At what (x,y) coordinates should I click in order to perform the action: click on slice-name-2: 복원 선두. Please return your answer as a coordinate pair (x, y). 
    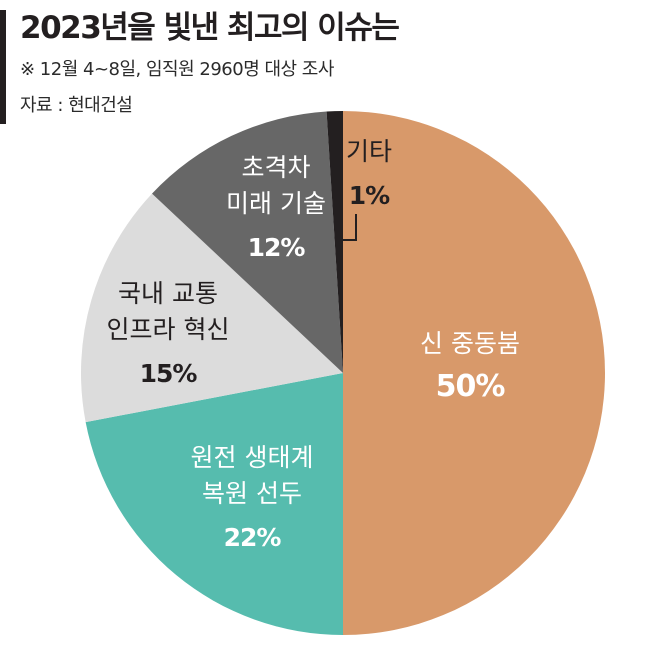
    Looking at the image, I should click on (252, 493).